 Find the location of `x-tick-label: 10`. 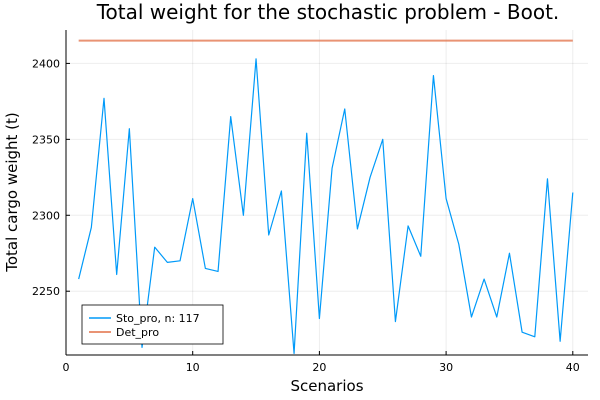

x-tick-label: 10 is located at coordinates (193, 367).